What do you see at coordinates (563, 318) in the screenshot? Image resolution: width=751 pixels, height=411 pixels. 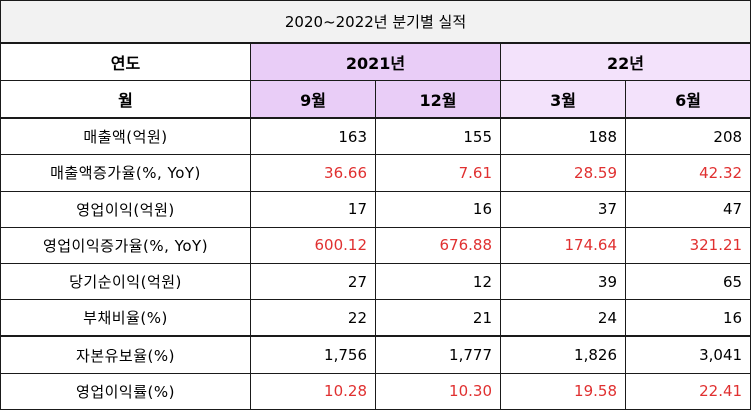 I see `value-cell: 24` at bounding box center [563, 318].